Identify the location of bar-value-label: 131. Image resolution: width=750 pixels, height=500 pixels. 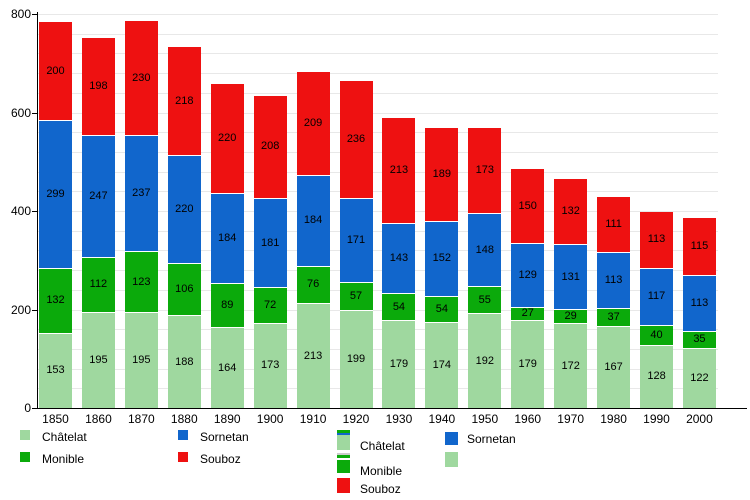
(570, 276).